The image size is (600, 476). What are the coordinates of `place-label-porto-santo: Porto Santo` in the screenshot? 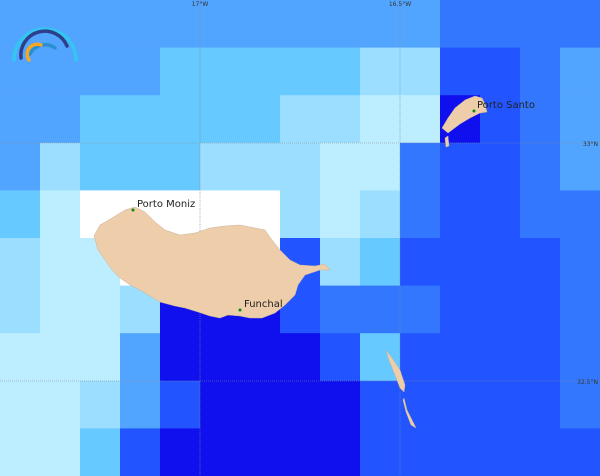 It's located at (506, 105).